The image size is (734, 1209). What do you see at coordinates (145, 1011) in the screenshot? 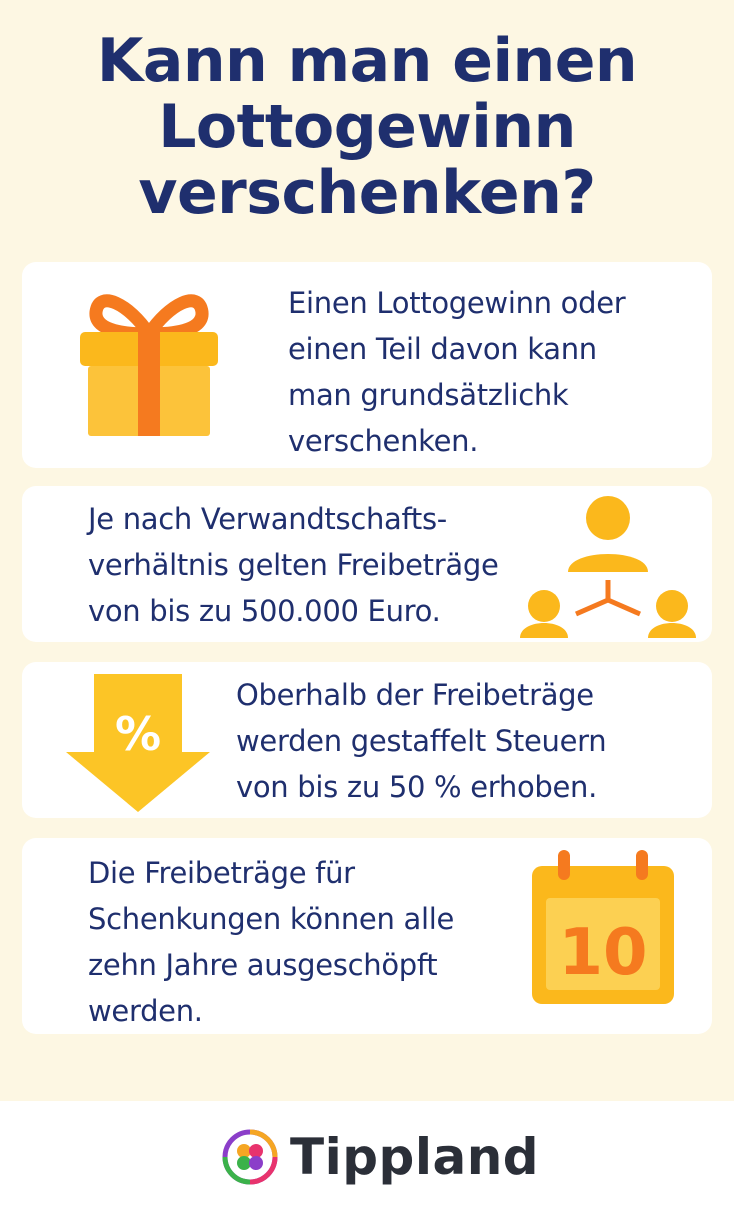
I see `calendar-card-line-4: werden.` at bounding box center [145, 1011].